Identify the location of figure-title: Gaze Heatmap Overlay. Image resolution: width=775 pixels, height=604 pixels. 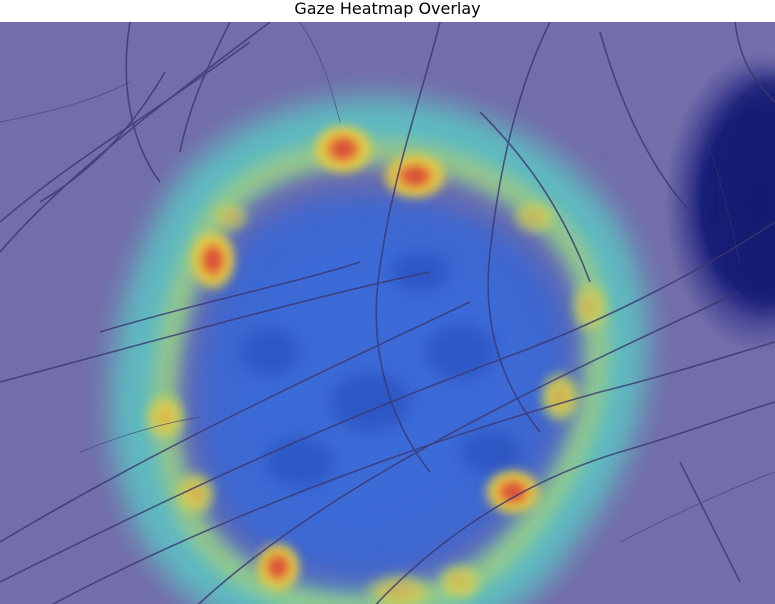
(387, 11).